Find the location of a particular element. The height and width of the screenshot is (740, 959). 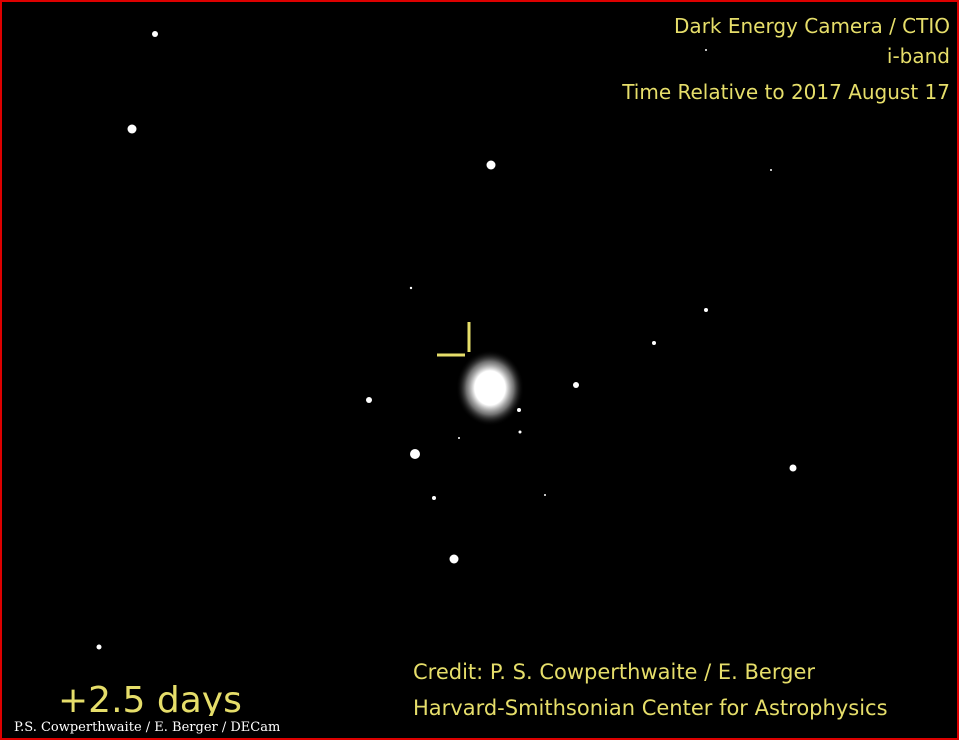

header-line: i-band is located at coordinates (918, 56).